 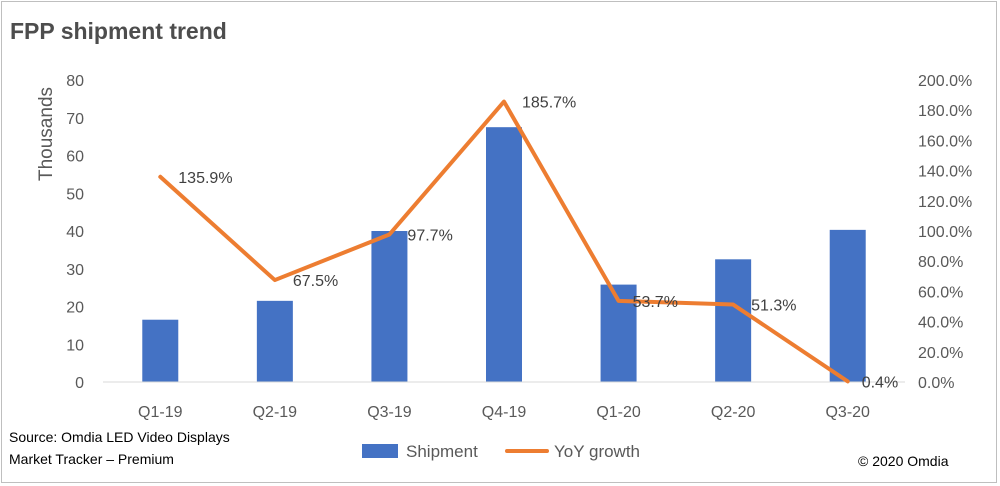 I want to click on yoy-data-label: 185.7%, so click(x=549, y=103).